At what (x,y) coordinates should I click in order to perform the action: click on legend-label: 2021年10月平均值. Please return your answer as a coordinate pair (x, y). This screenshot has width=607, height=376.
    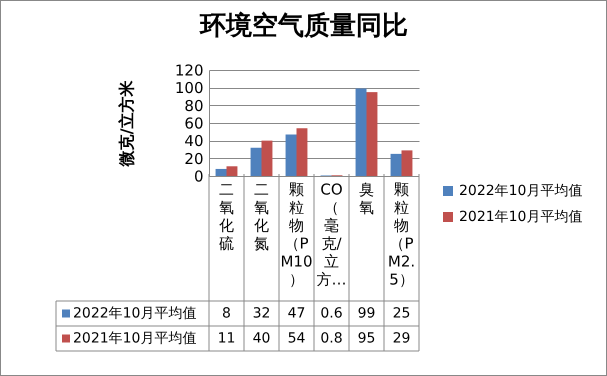
    Looking at the image, I should click on (520, 217).